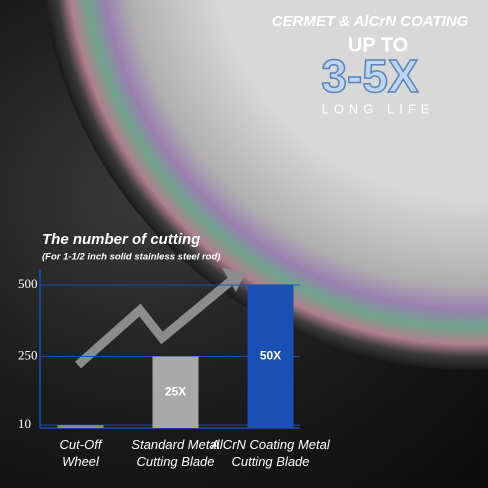  I want to click on value-label: 50X, so click(270, 356).